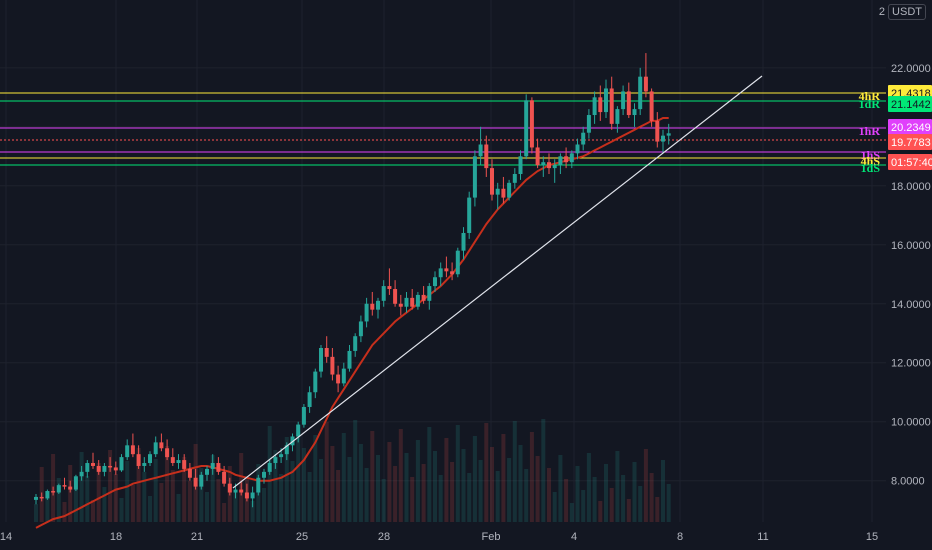 The height and width of the screenshot is (550, 932). What do you see at coordinates (911, 69) in the screenshot?
I see `y-tick-label: 22.0000` at bounding box center [911, 69].